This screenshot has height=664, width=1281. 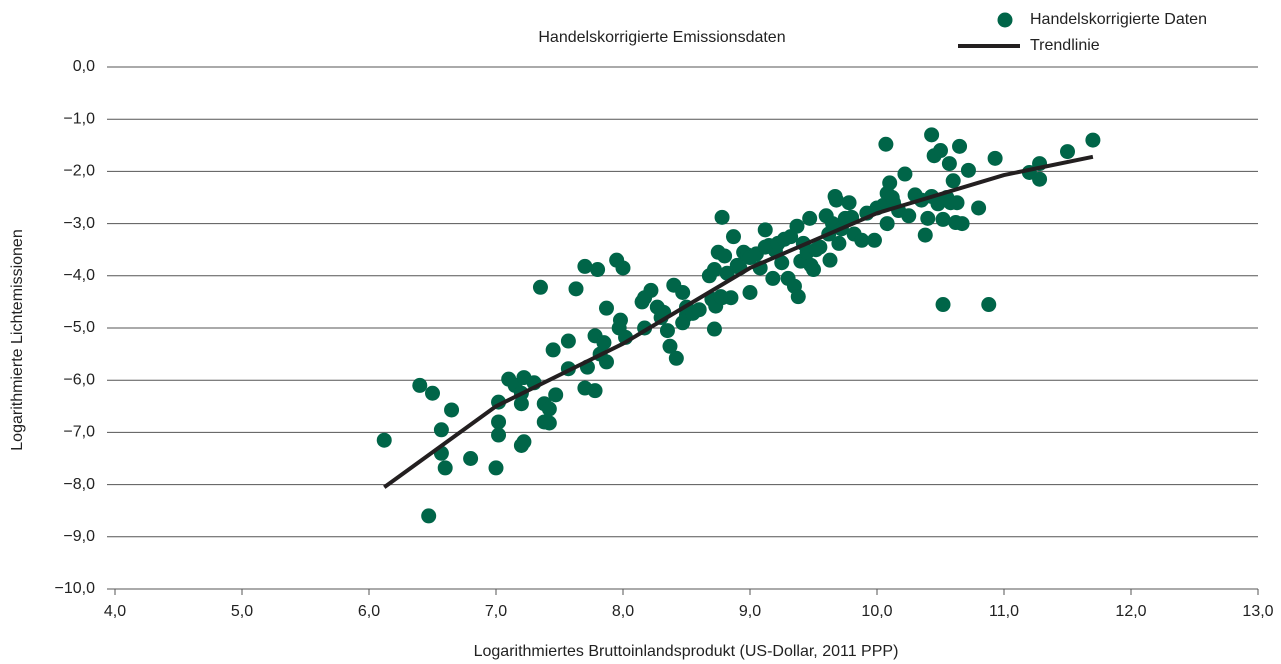 What do you see at coordinates (17, 339) in the screenshot?
I see `y-axis-label: Logarithmierte Lichtemissionen` at bounding box center [17, 339].